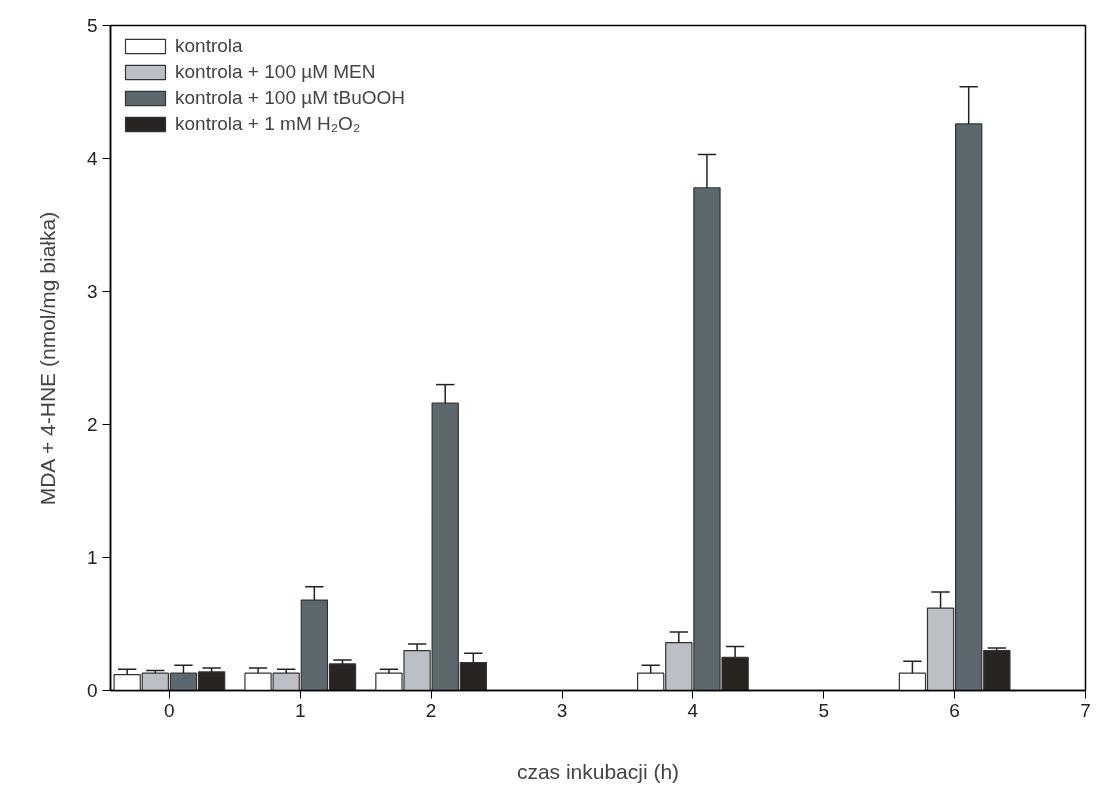  I want to click on x-tick-label: 4, so click(693, 710).